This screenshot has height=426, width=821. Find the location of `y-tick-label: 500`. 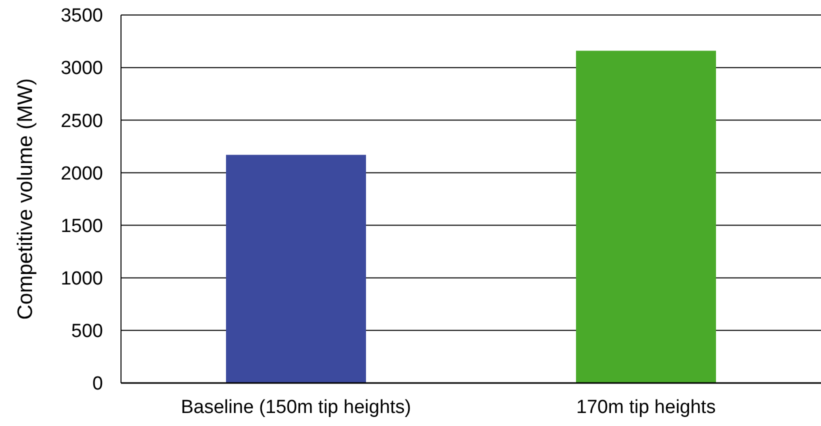

y-tick-label: 500 is located at coordinates (87, 331).